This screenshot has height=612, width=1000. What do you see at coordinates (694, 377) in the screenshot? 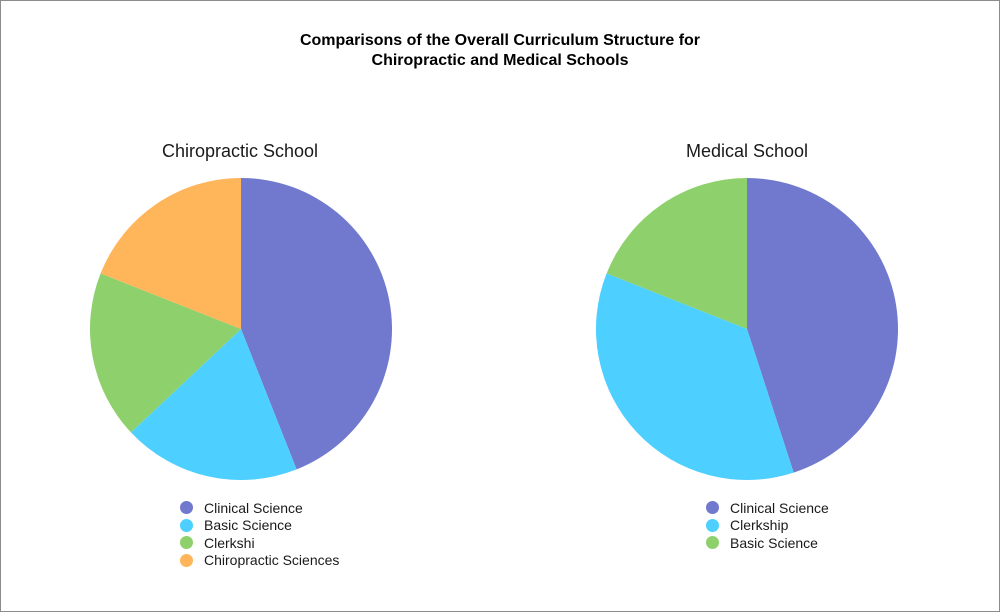
I see `pie-slice-clerkship` at bounding box center [694, 377].